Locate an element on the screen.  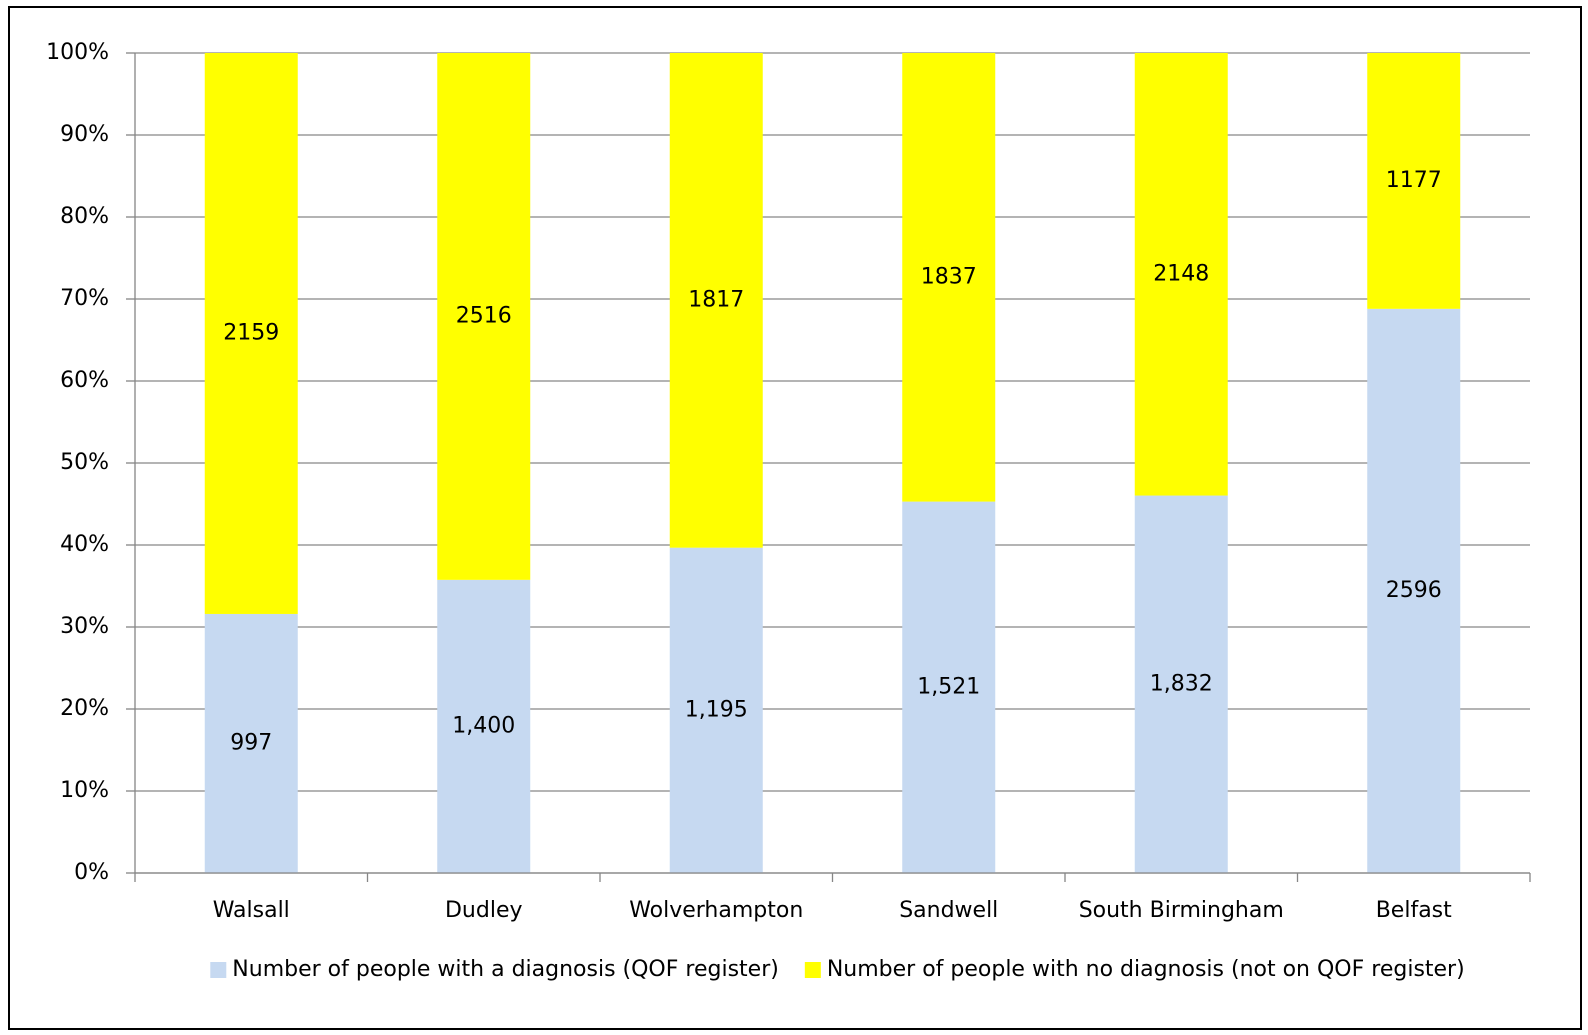
x-tick-label: Belfast is located at coordinates (1414, 910).